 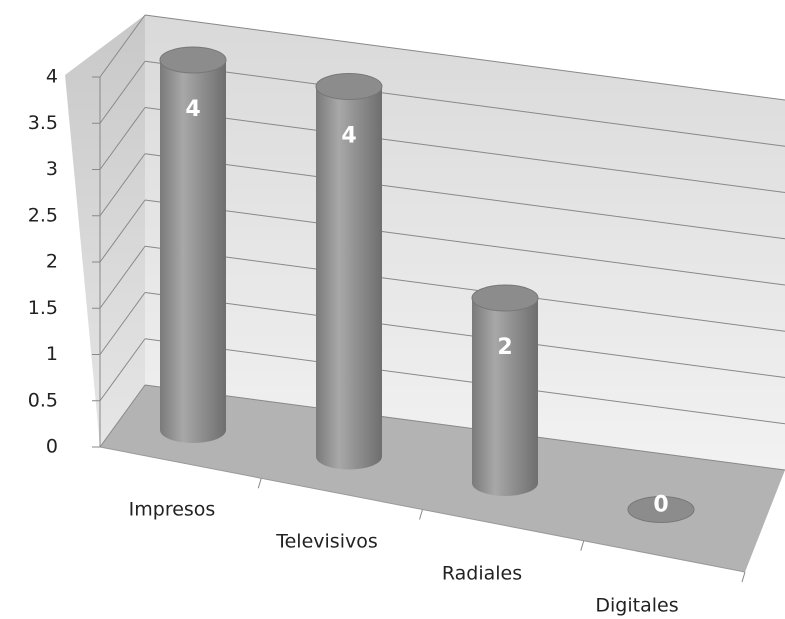 I want to click on data-label: 0, so click(x=660, y=505).